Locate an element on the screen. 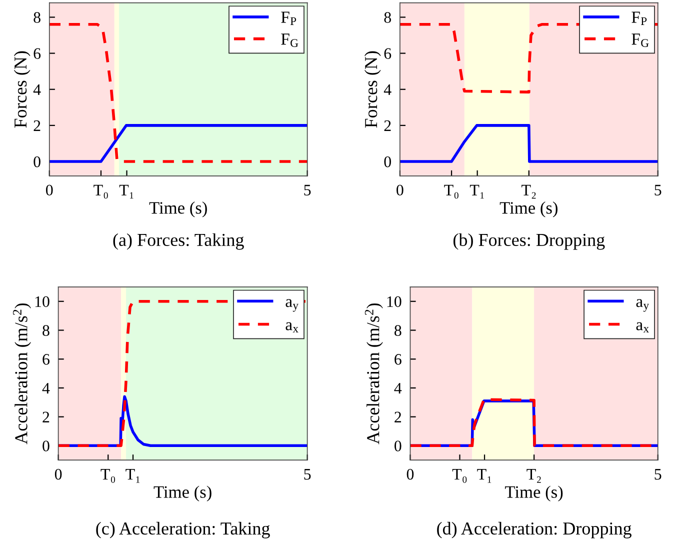  text: (a) Forces: Taking is located at coordinates (178, 241).